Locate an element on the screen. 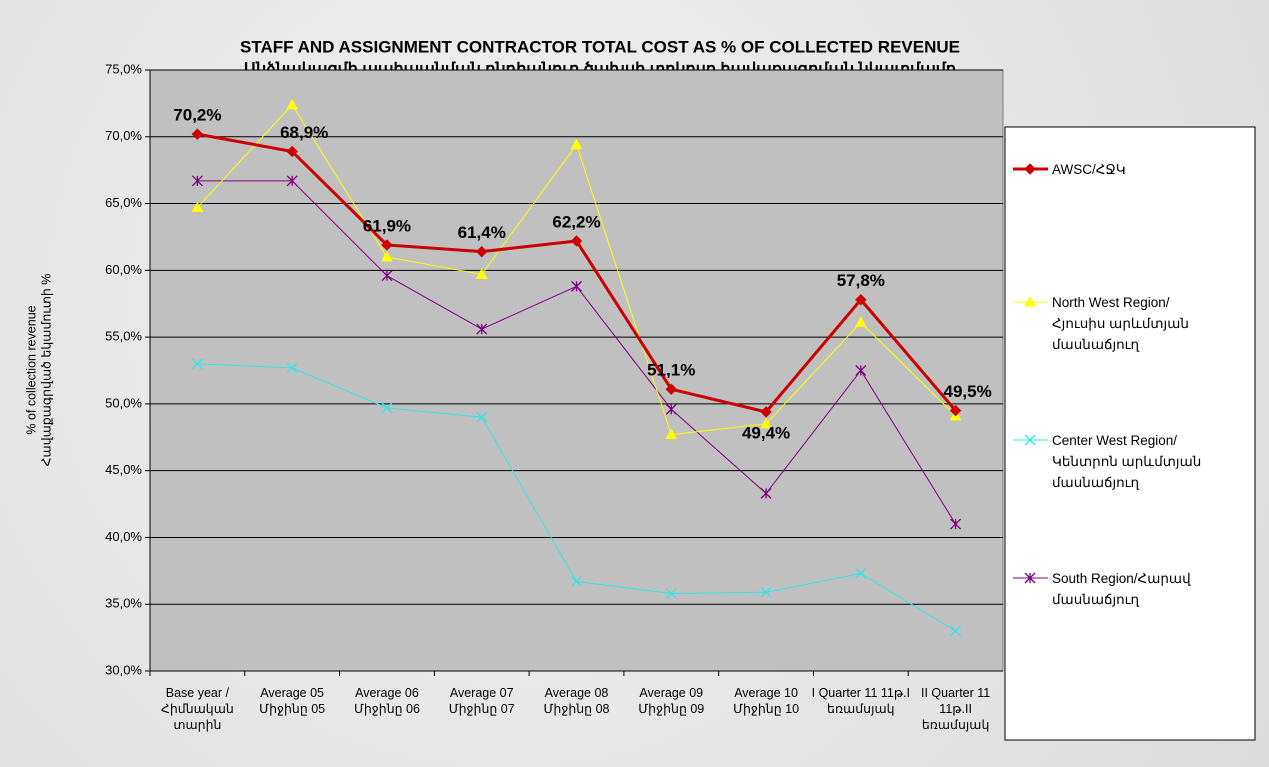 The width and height of the screenshot is (1269, 767). data-label: 61,9% is located at coordinates (387, 225).